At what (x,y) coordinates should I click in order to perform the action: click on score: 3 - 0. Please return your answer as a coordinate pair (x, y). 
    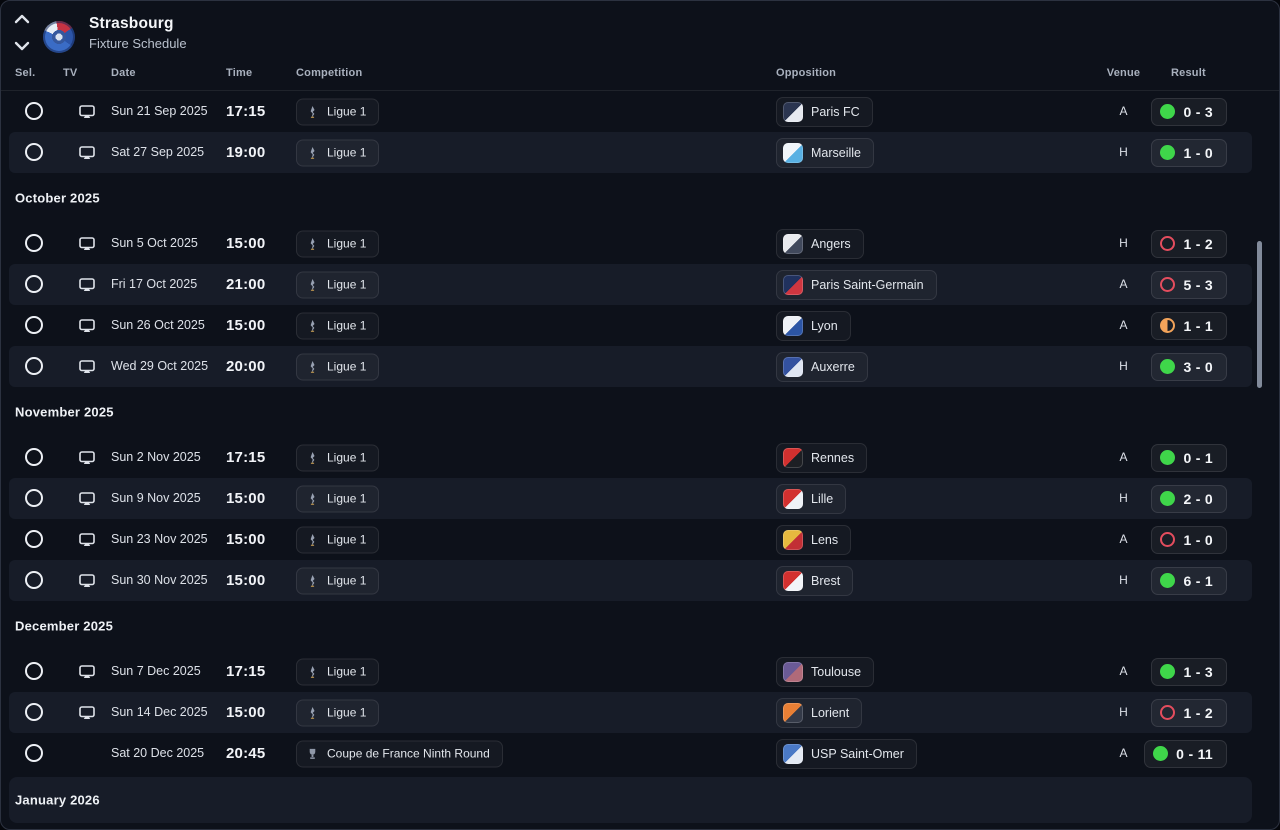
    Looking at the image, I should click on (1198, 366).